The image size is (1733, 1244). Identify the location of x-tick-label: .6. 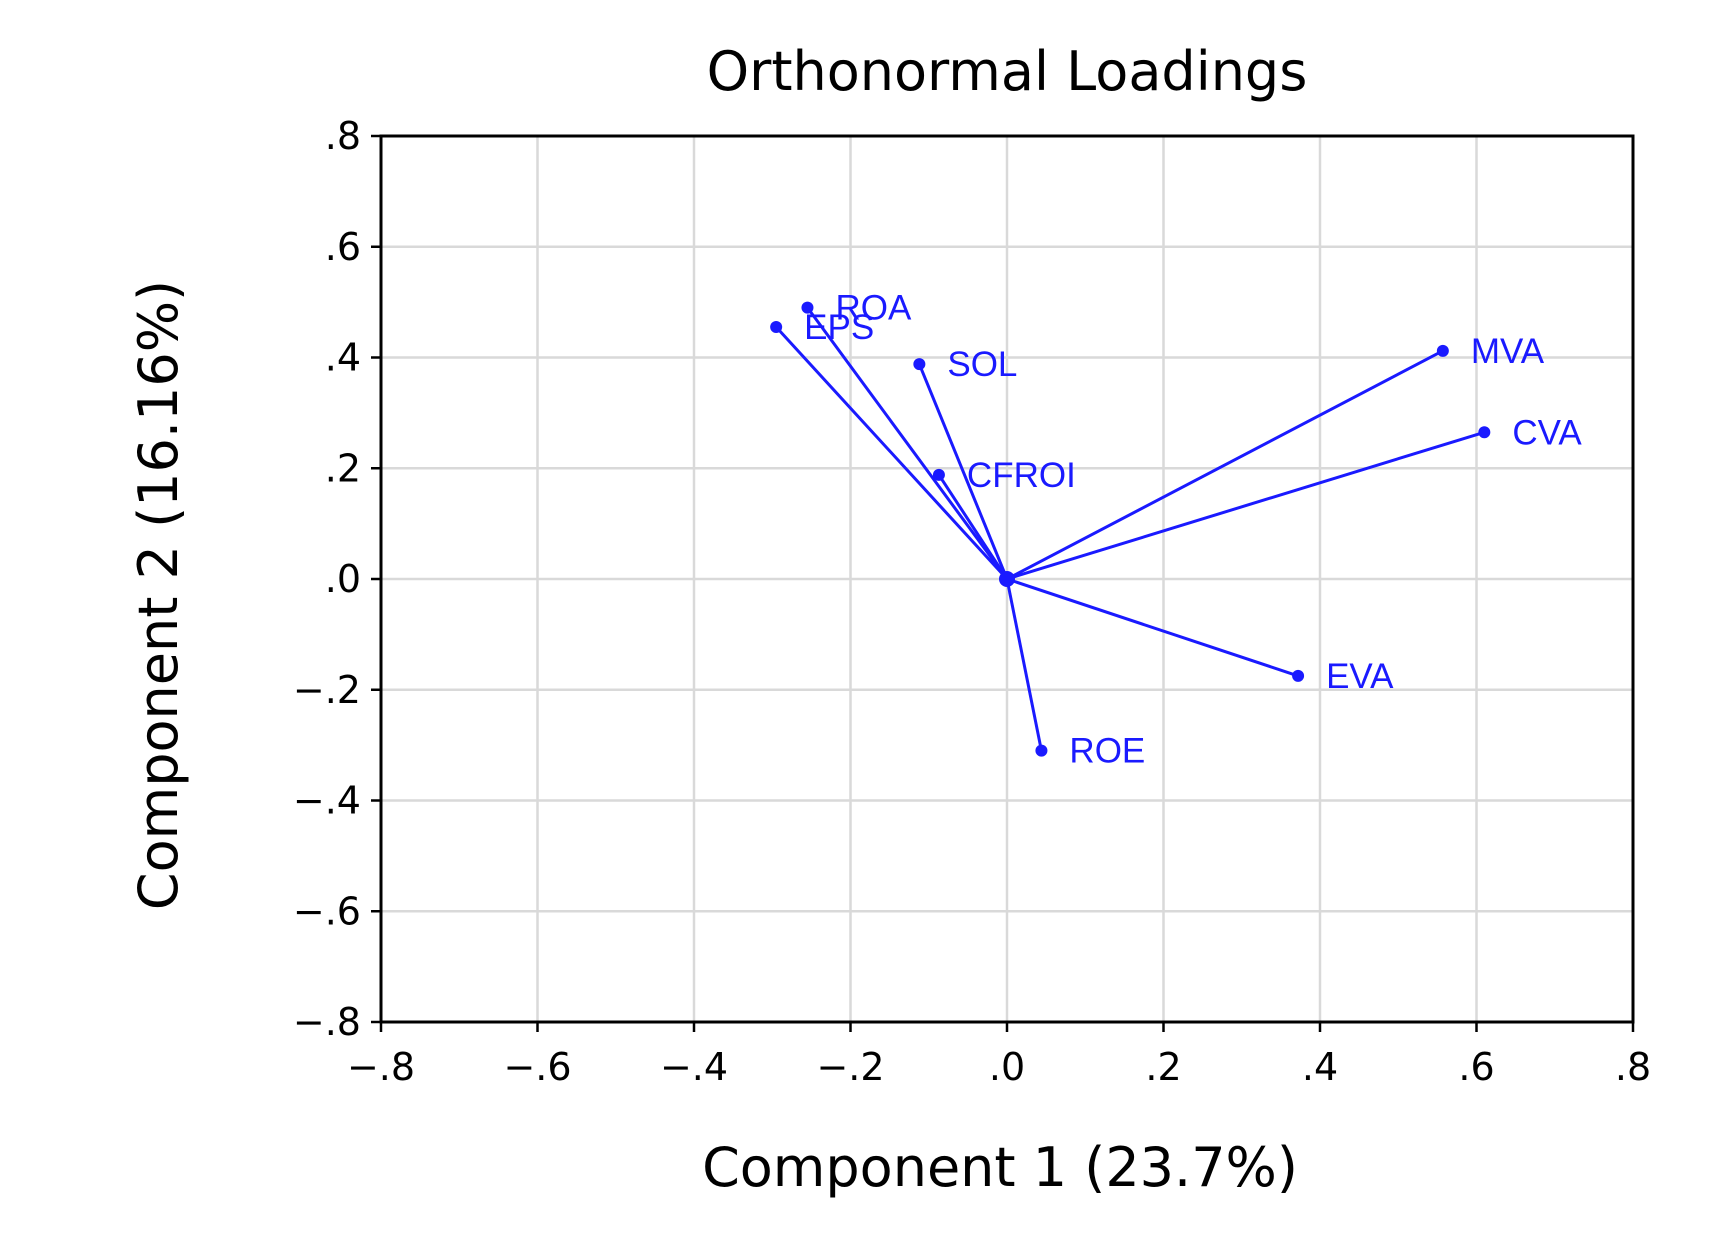
(1476, 1067).